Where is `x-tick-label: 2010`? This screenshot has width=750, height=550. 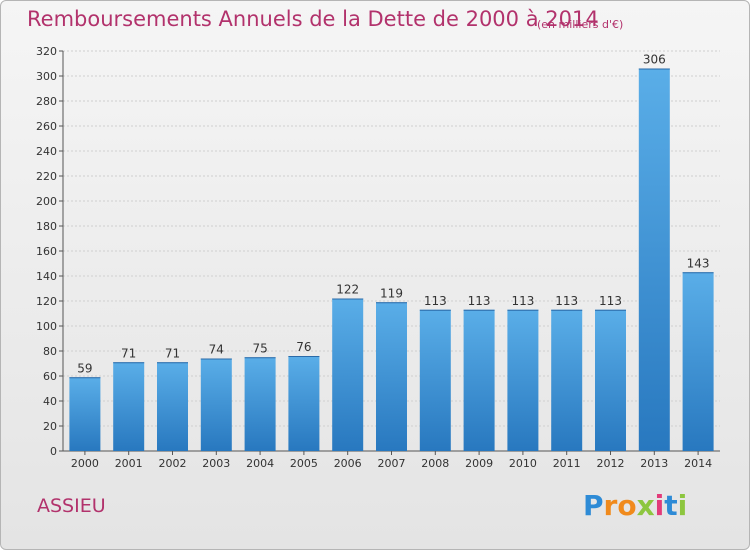
x-tick-label: 2010 is located at coordinates (523, 463).